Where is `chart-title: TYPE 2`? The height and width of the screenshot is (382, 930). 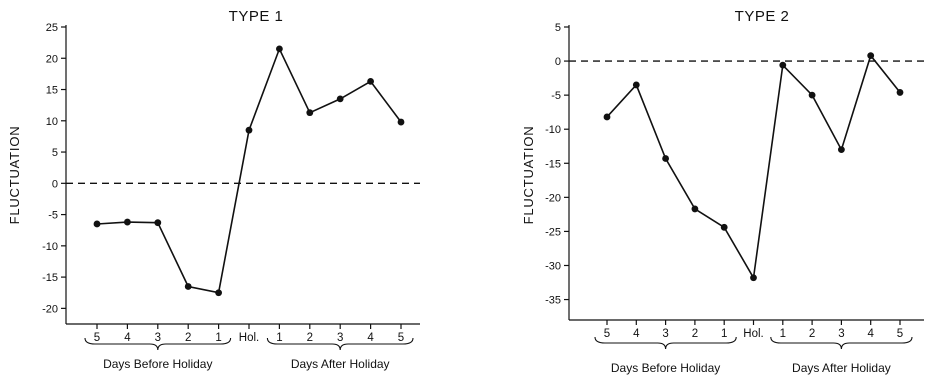
chart-title: TYPE 2 is located at coordinates (762, 16).